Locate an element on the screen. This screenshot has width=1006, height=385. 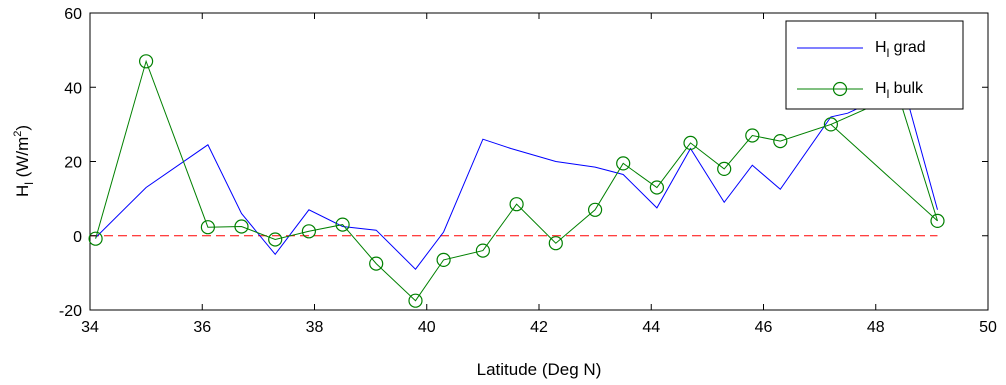
y-axis-title-main: H is located at coordinates (22, 191).